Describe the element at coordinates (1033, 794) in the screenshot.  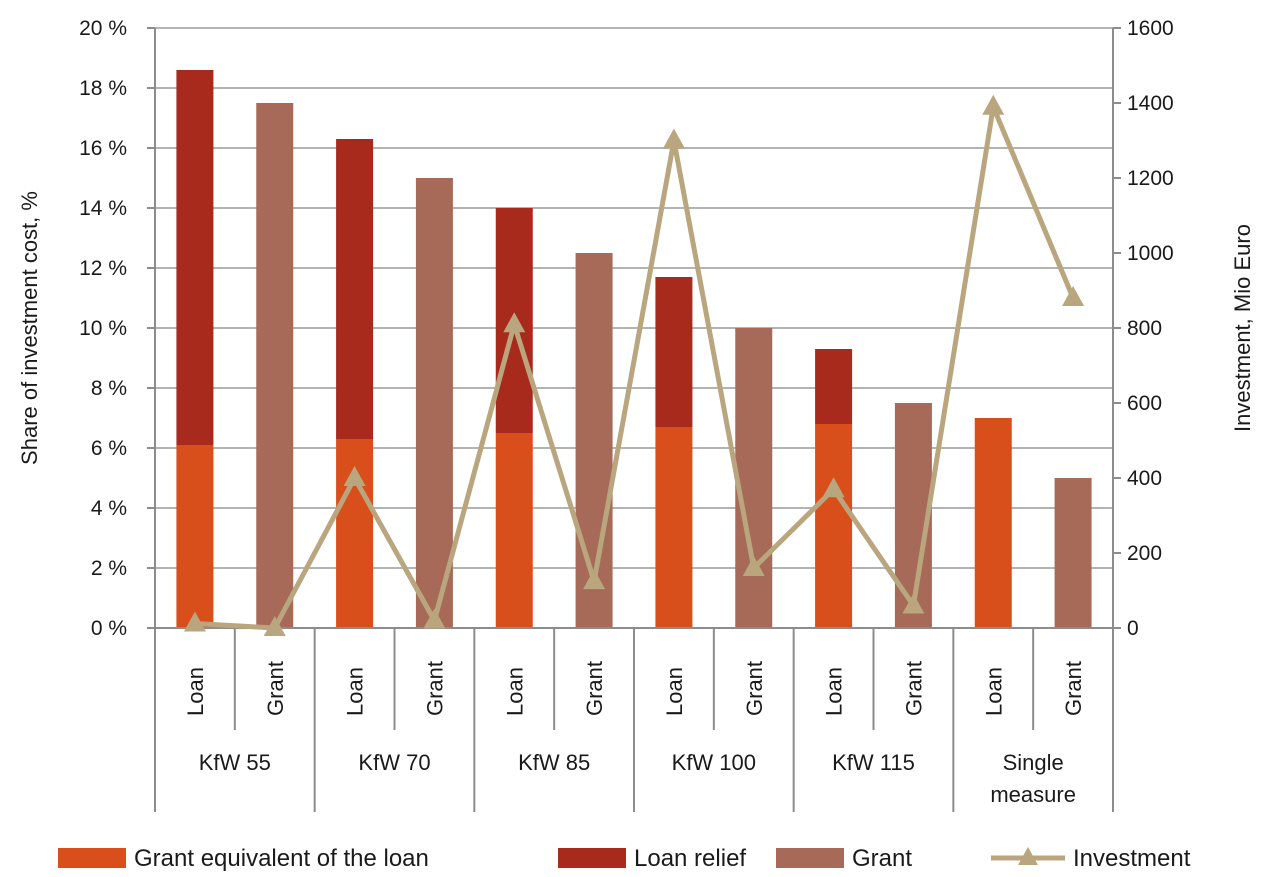
I see `group-label: measure` at that location.